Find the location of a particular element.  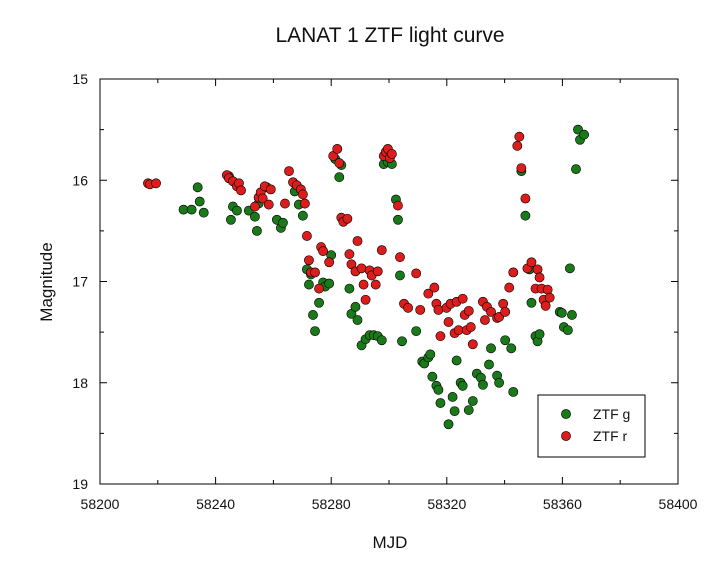

legend-box is located at coordinates (591, 426).